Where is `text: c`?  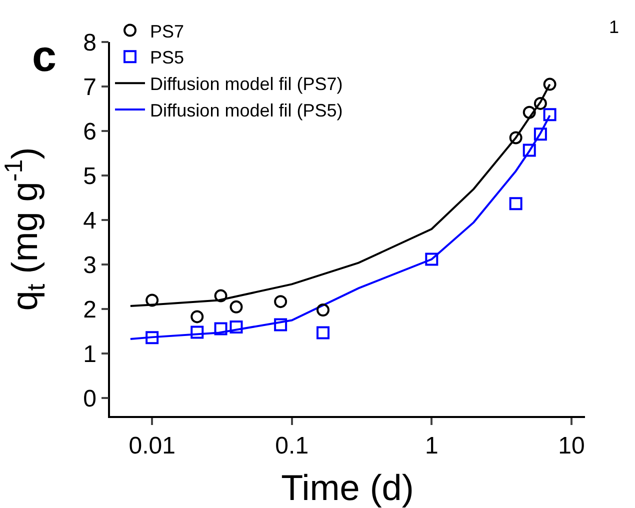
text: c is located at coordinates (44, 56).